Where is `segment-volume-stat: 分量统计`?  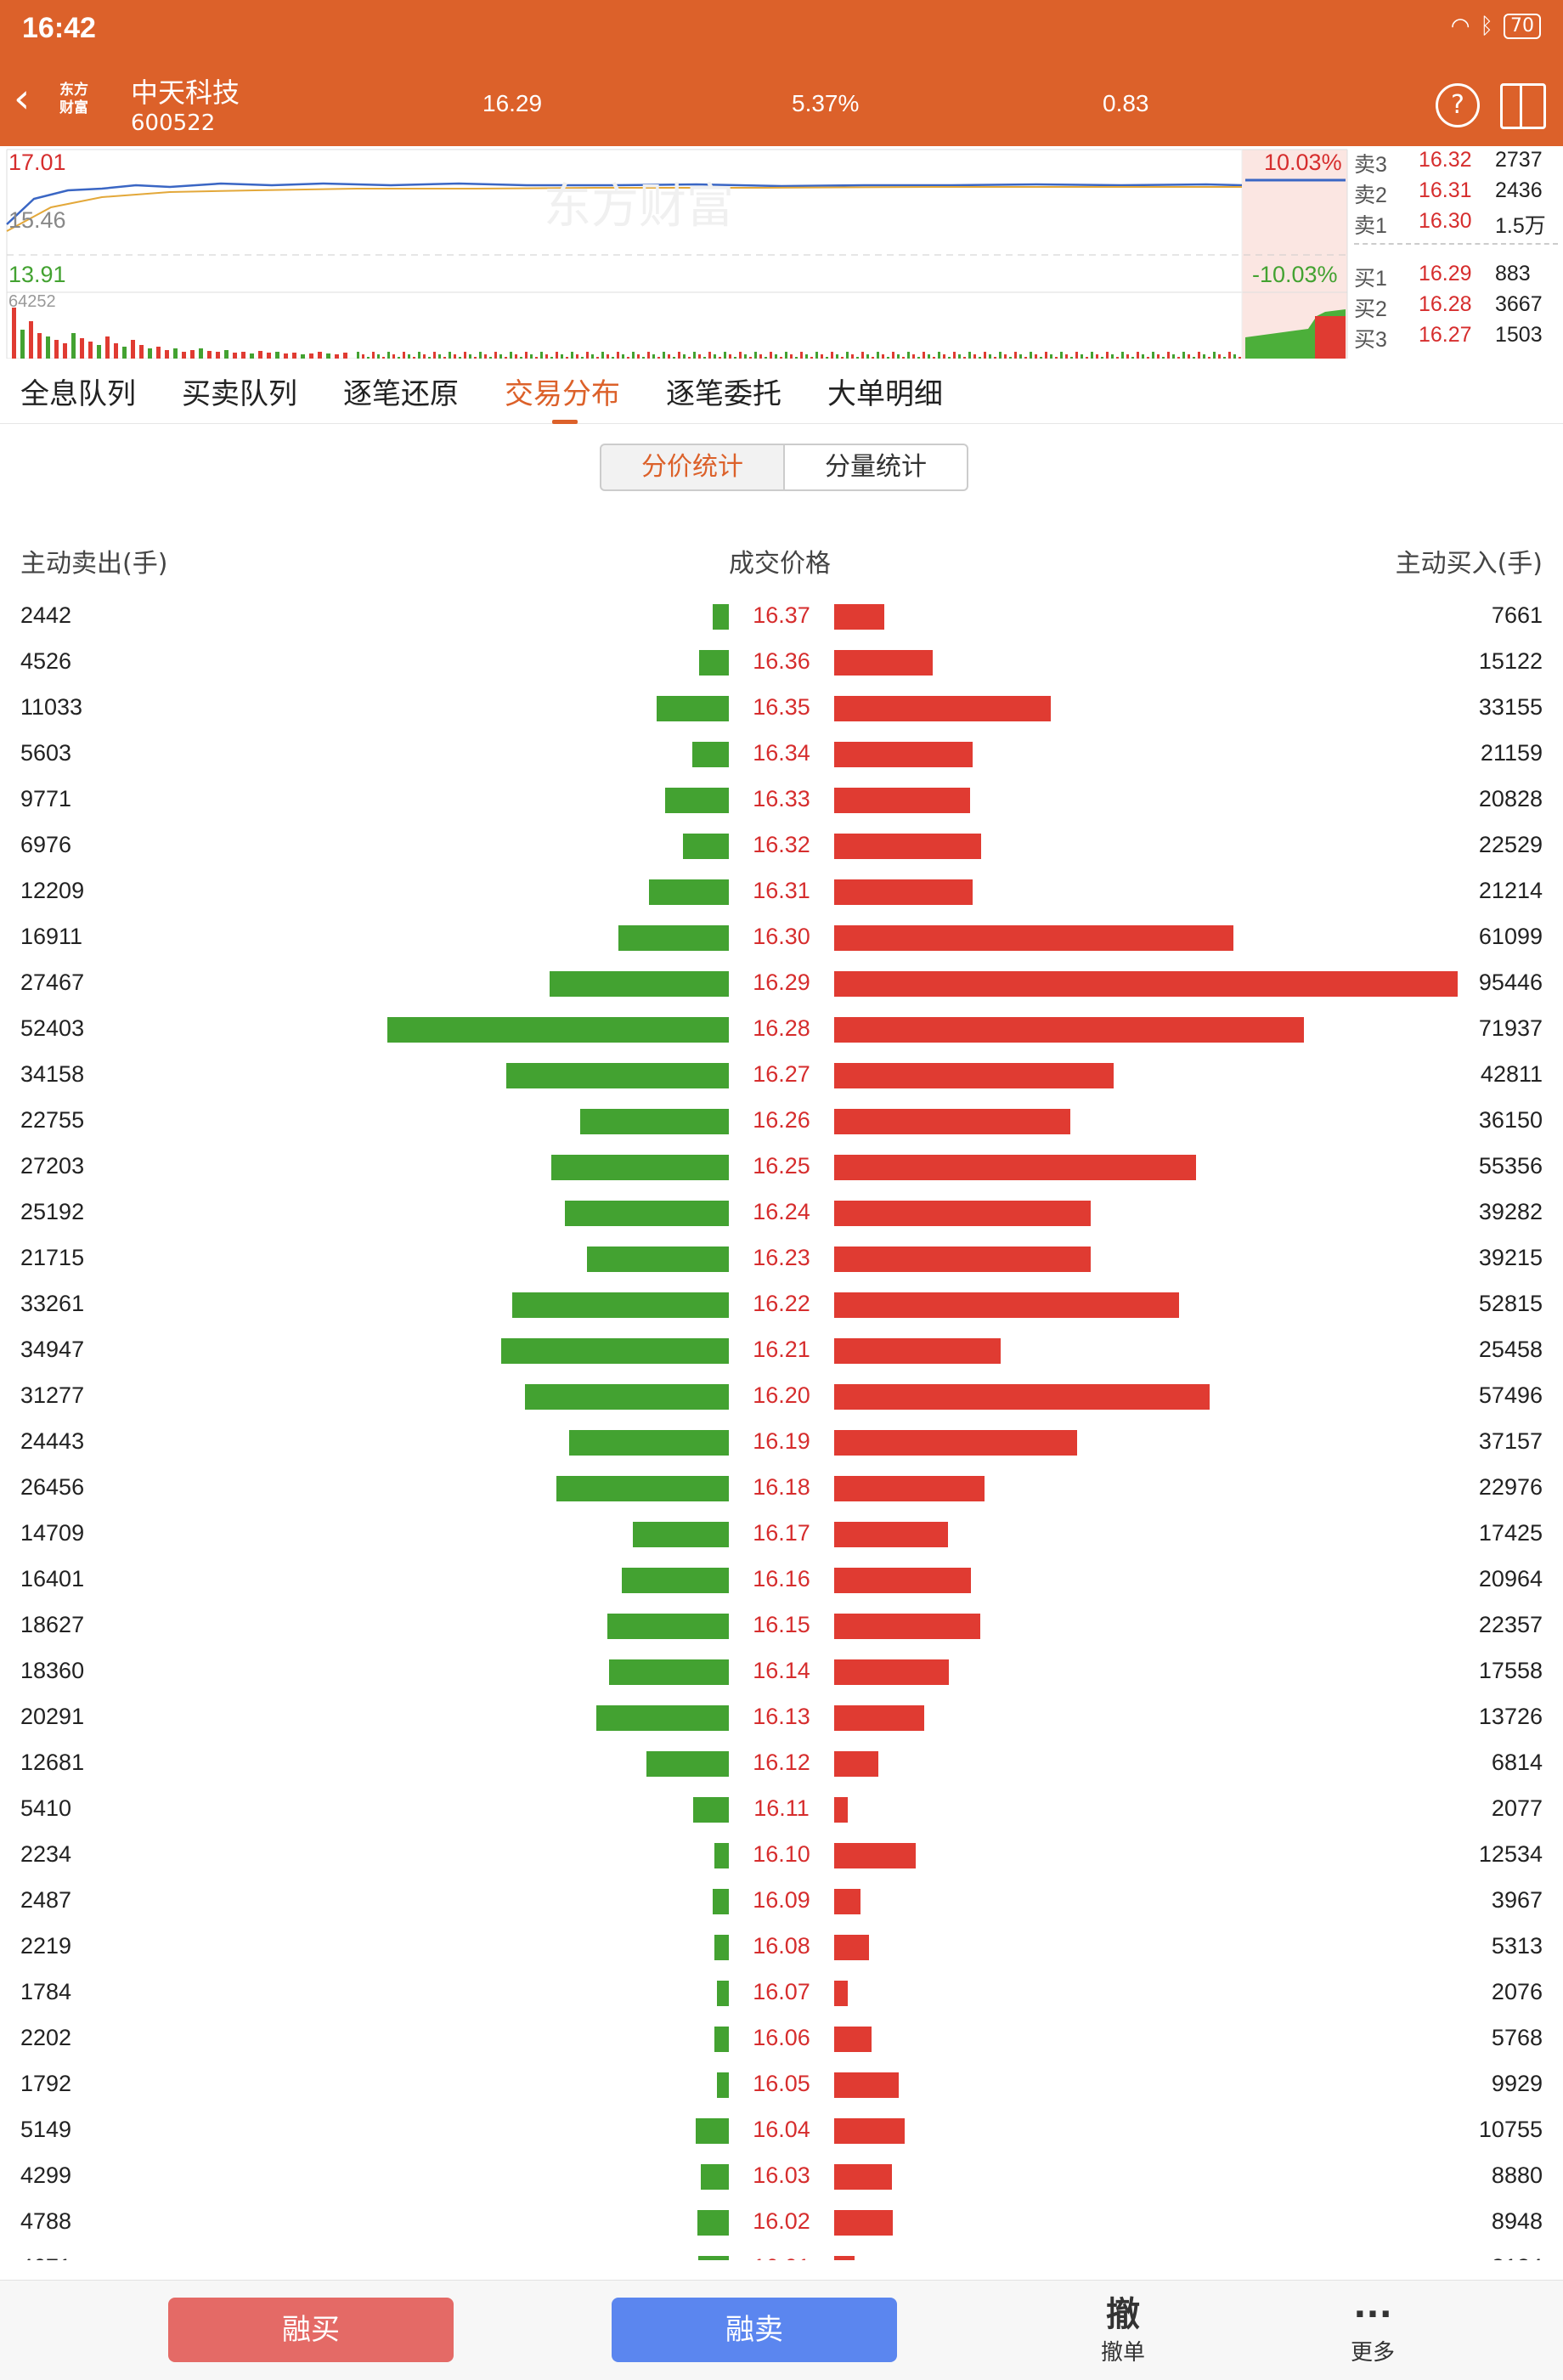 segment-volume-stat: 分量统计 is located at coordinates (875, 467).